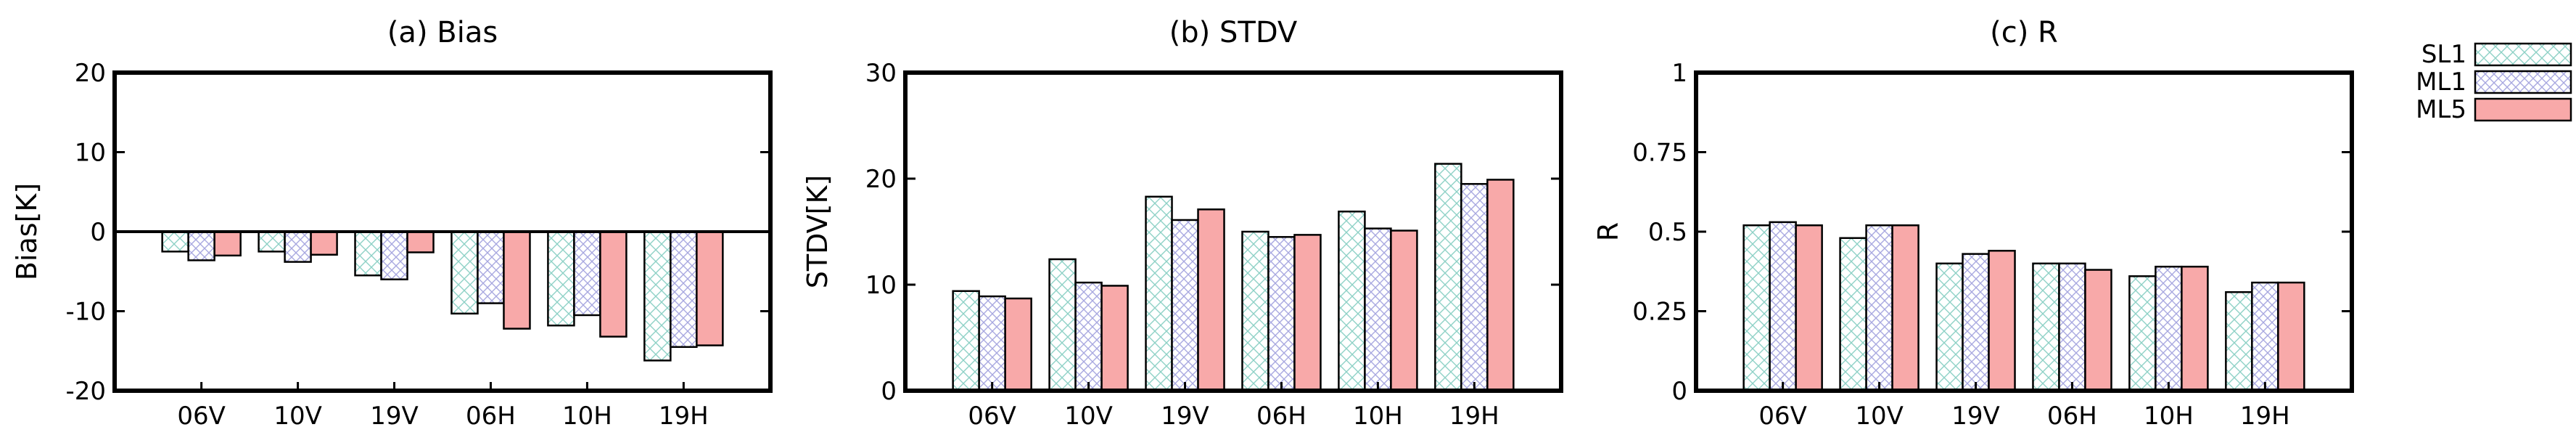 The width and height of the screenshot is (2576, 443). What do you see at coordinates (1608, 231) in the screenshot?
I see `y-axis-label: R` at bounding box center [1608, 231].